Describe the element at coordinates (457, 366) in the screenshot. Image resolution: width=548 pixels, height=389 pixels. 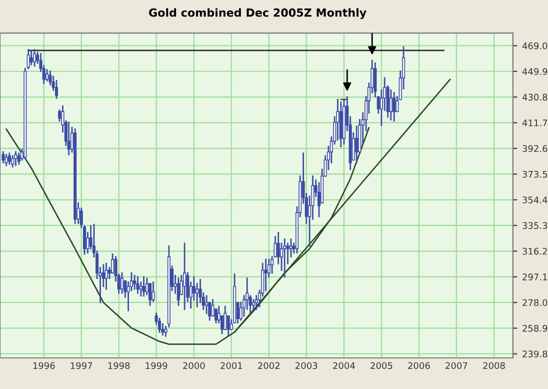
I see `x-tick-label: 2007` at that location.